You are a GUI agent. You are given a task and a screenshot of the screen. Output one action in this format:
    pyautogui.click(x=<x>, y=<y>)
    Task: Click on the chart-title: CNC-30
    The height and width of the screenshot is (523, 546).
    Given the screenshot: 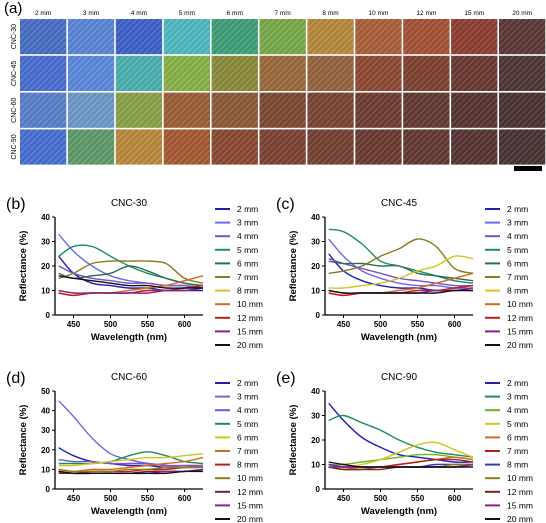 What is the action you would take?
    pyautogui.click(x=129, y=203)
    